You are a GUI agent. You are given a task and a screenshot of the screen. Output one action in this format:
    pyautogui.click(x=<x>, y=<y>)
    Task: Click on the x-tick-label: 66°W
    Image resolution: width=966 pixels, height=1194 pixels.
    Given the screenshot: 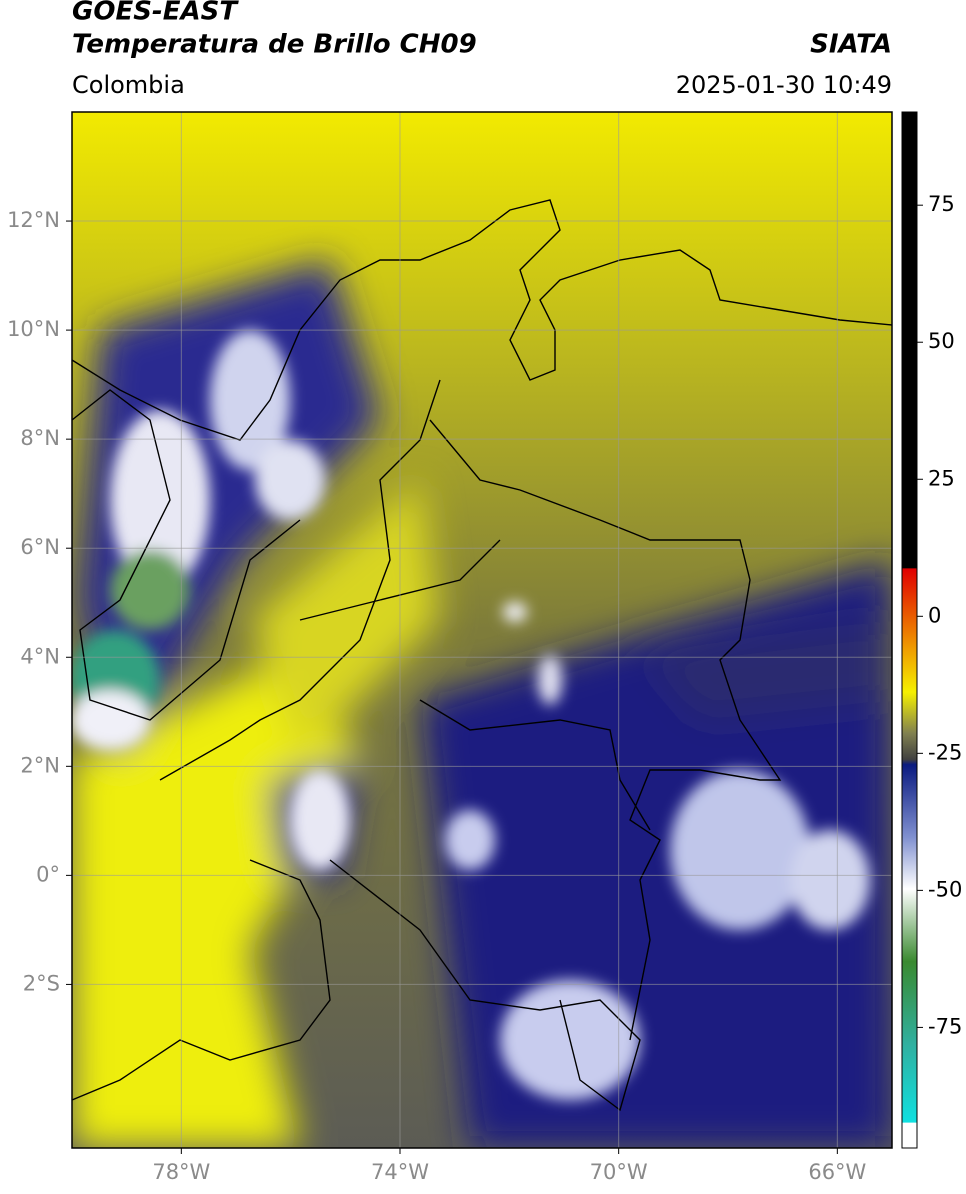 What is the action you would take?
    pyautogui.click(x=837, y=1172)
    